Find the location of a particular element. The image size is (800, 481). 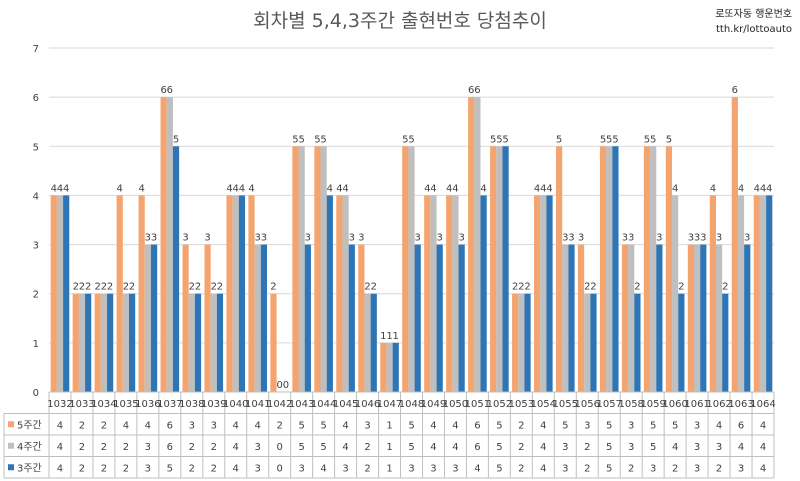

x-tick-label: 1050 is located at coordinates (455, 404).